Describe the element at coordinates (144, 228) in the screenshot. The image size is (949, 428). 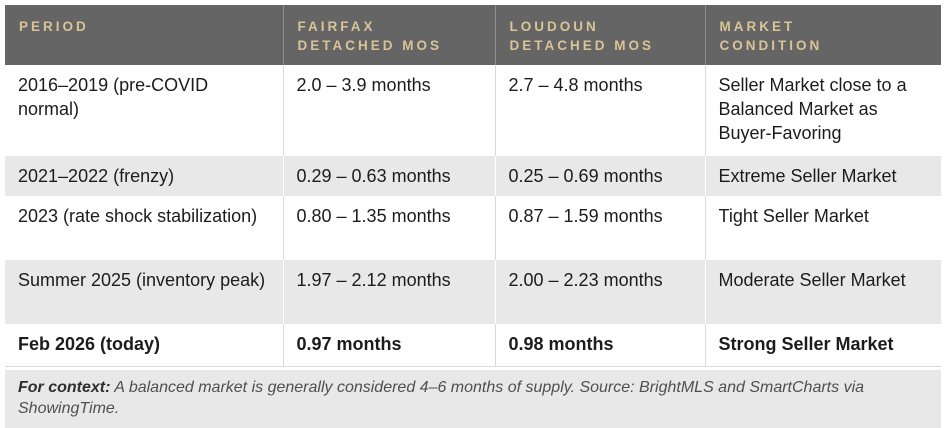
I see `period-cell: 2023 (rate shock stabilization)` at that location.